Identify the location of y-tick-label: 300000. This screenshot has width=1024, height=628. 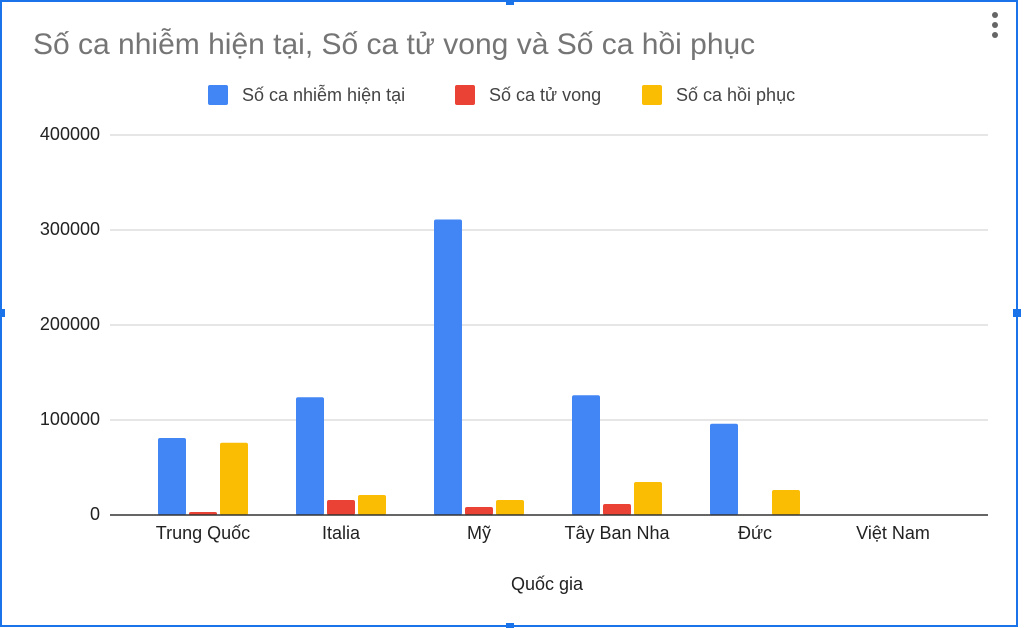
(70, 229).